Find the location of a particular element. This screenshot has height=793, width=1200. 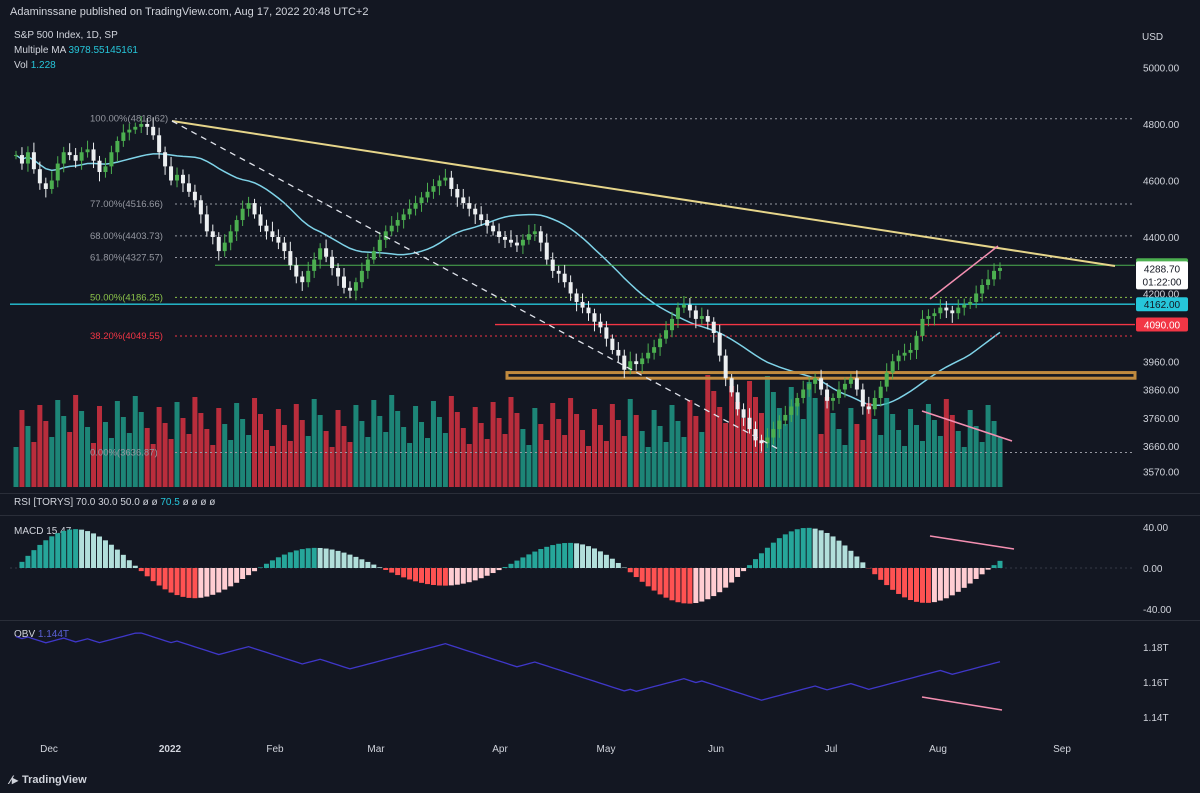

macd-label-row: MACD 15.47 is located at coordinates (42, 531).